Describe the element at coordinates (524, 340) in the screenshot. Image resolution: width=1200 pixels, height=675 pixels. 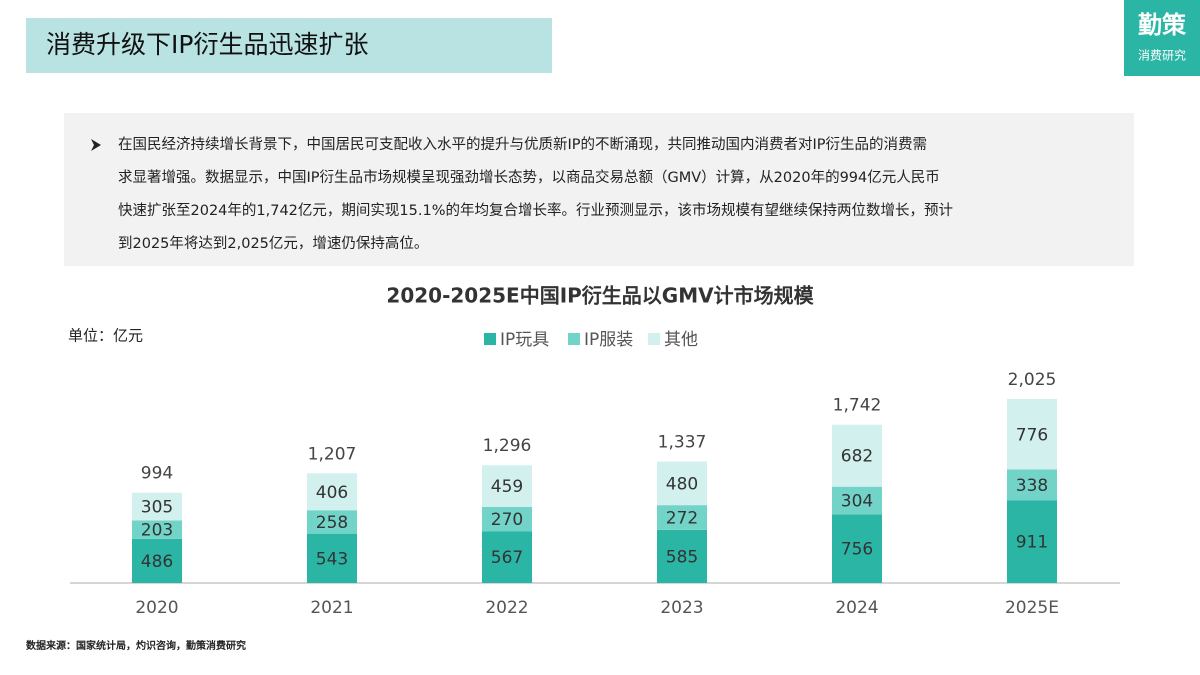
I see `legend-label: IP玩具` at that location.